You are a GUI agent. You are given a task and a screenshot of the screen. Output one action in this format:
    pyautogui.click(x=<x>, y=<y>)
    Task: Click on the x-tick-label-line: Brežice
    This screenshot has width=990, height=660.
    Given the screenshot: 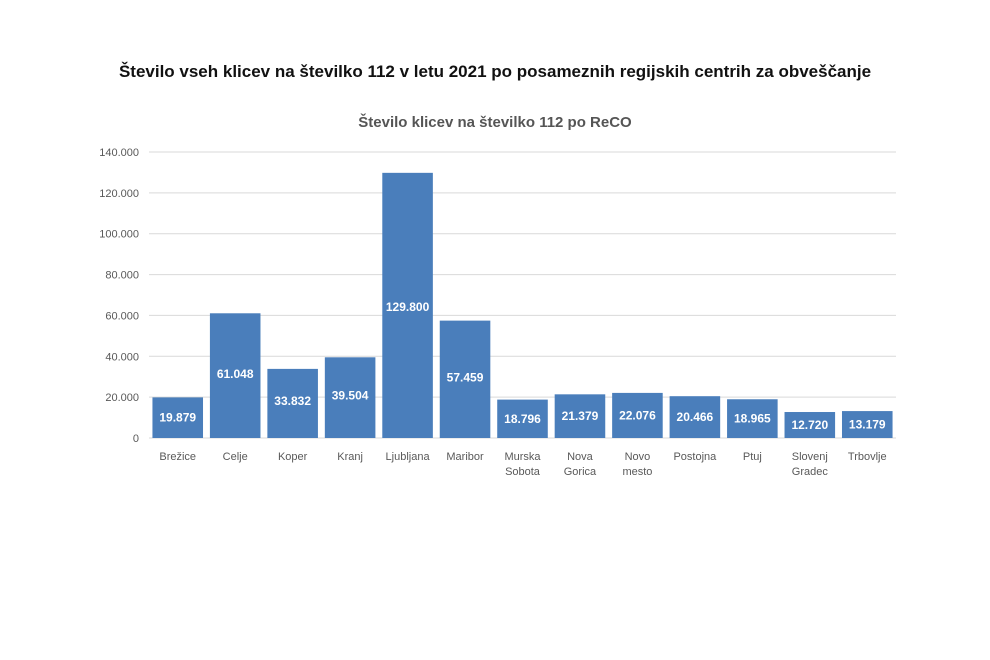 What is the action you would take?
    pyautogui.click(x=177, y=457)
    